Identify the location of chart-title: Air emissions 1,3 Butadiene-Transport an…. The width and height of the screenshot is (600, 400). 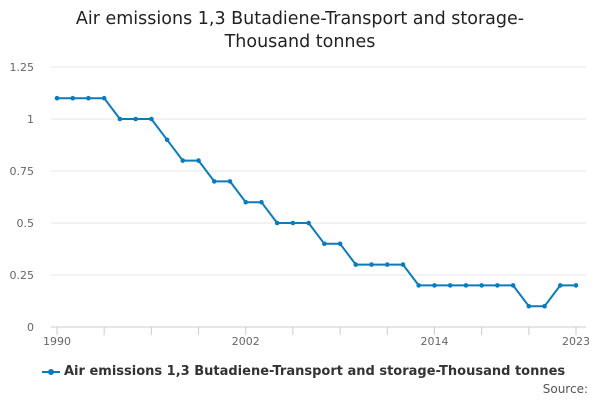
(300, 30).